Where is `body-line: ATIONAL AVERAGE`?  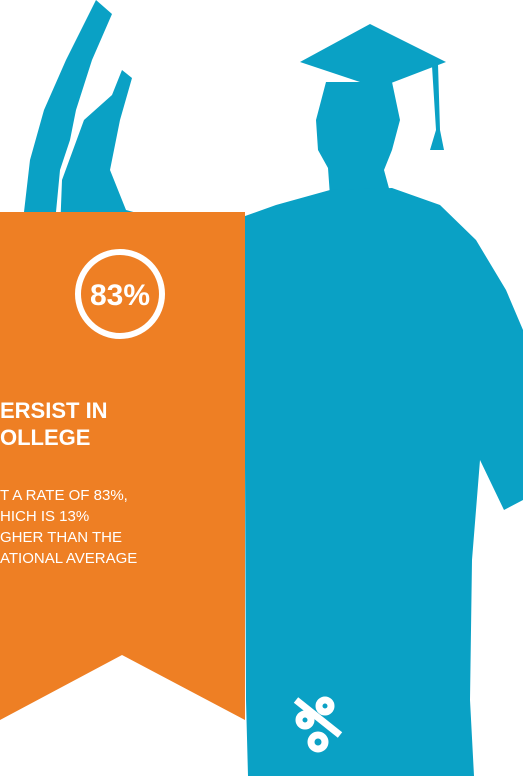
body-line: ATIONAL AVERAGE is located at coordinates (68, 558).